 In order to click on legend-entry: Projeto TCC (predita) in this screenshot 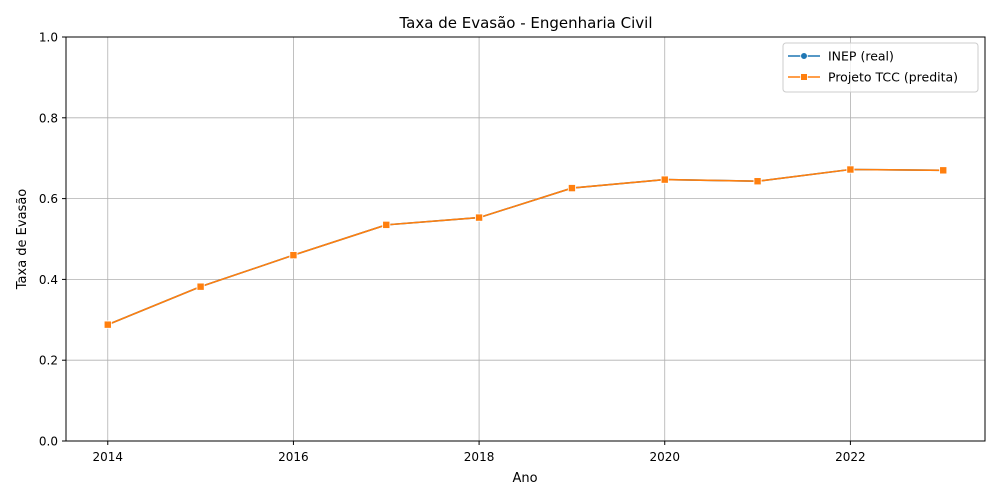, I will do `click(873, 77)`.